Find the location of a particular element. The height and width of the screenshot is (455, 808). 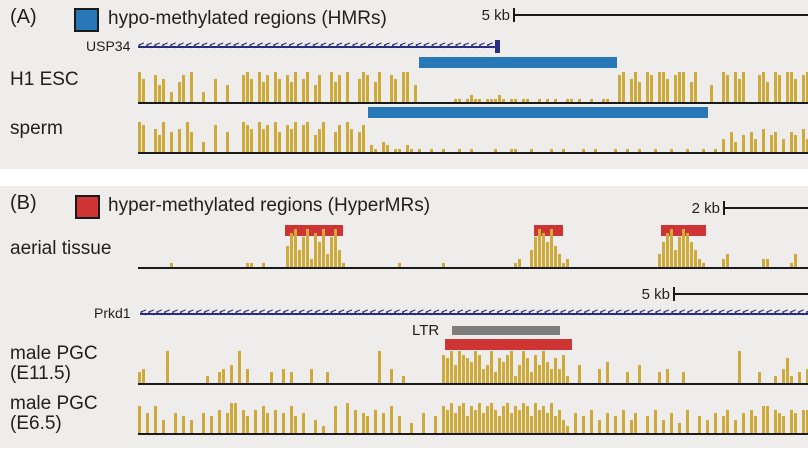

scale-bar-5kb-panel-b: 5 kb is located at coordinates (707, 294).